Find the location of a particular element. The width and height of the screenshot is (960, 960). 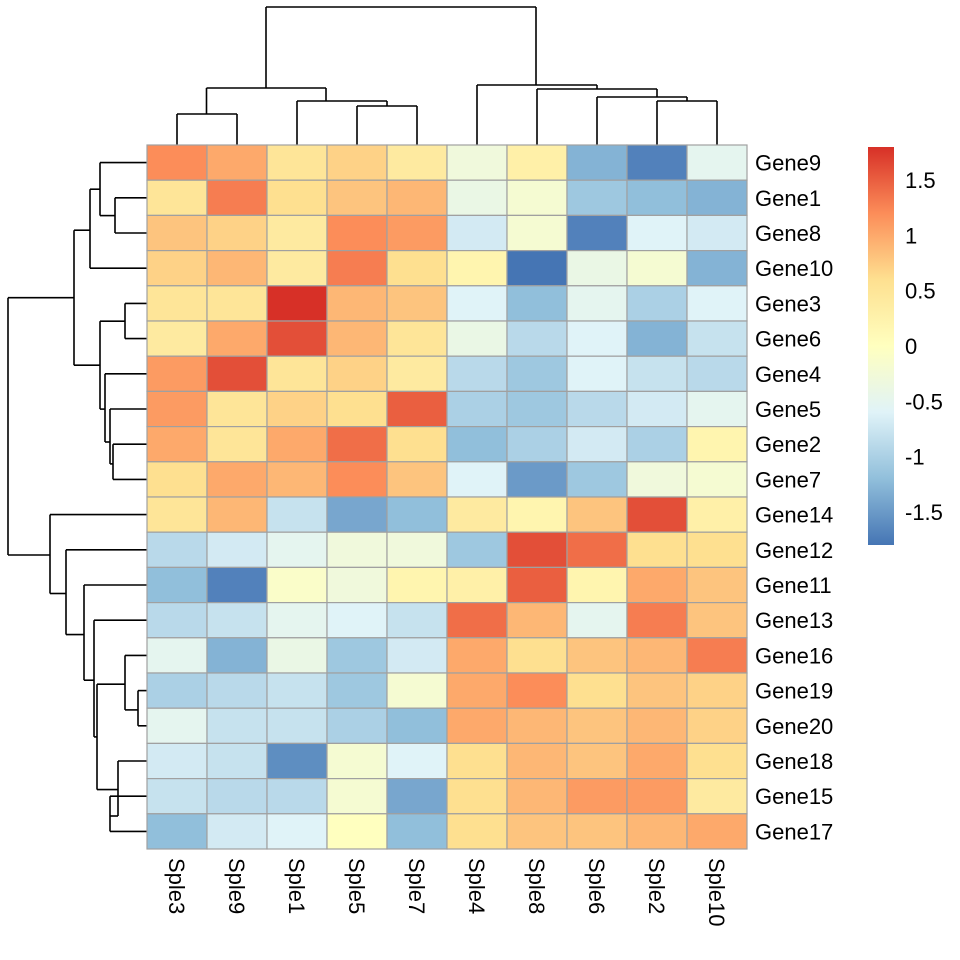

heatmap-cell-gene17-sple6 is located at coordinates (597, 831).